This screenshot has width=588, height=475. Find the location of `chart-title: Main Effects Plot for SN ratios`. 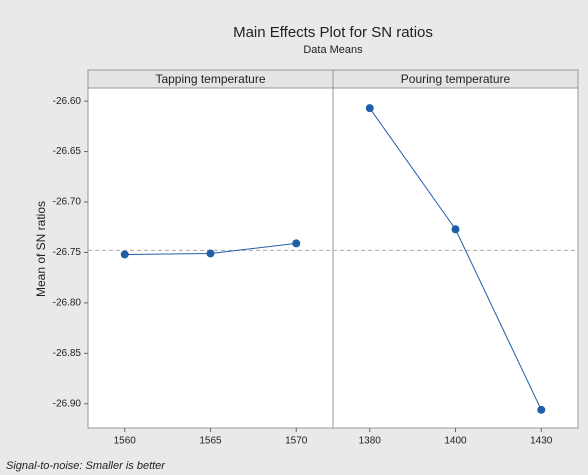

chart-title: Main Effects Plot for SN ratios is located at coordinates (333, 32).